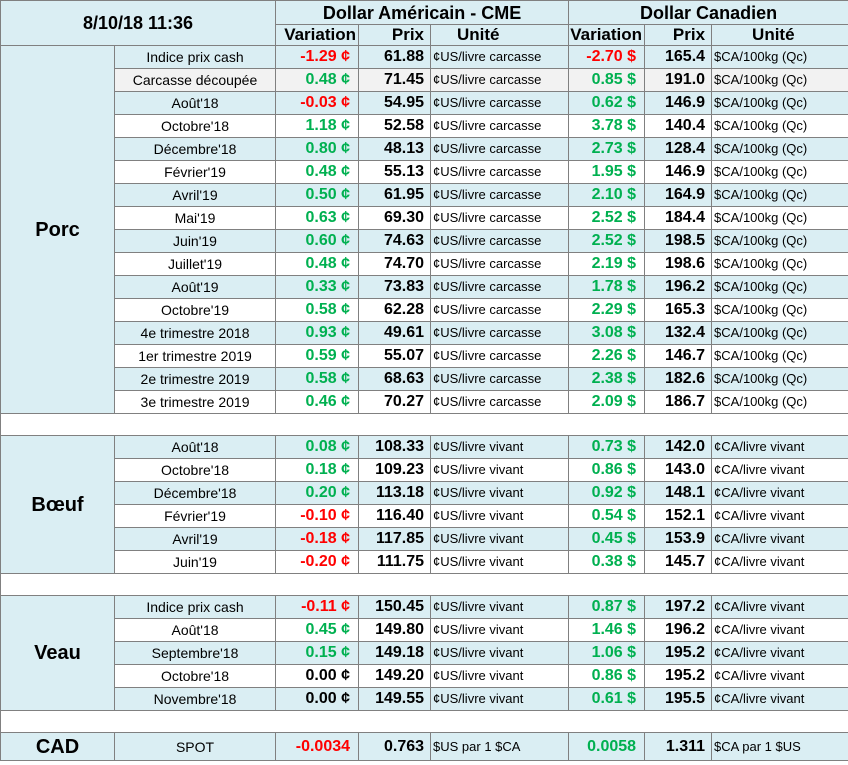 The width and height of the screenshot is (848, 765). I want to click on cad-price: 146.7, so click(678, 356).